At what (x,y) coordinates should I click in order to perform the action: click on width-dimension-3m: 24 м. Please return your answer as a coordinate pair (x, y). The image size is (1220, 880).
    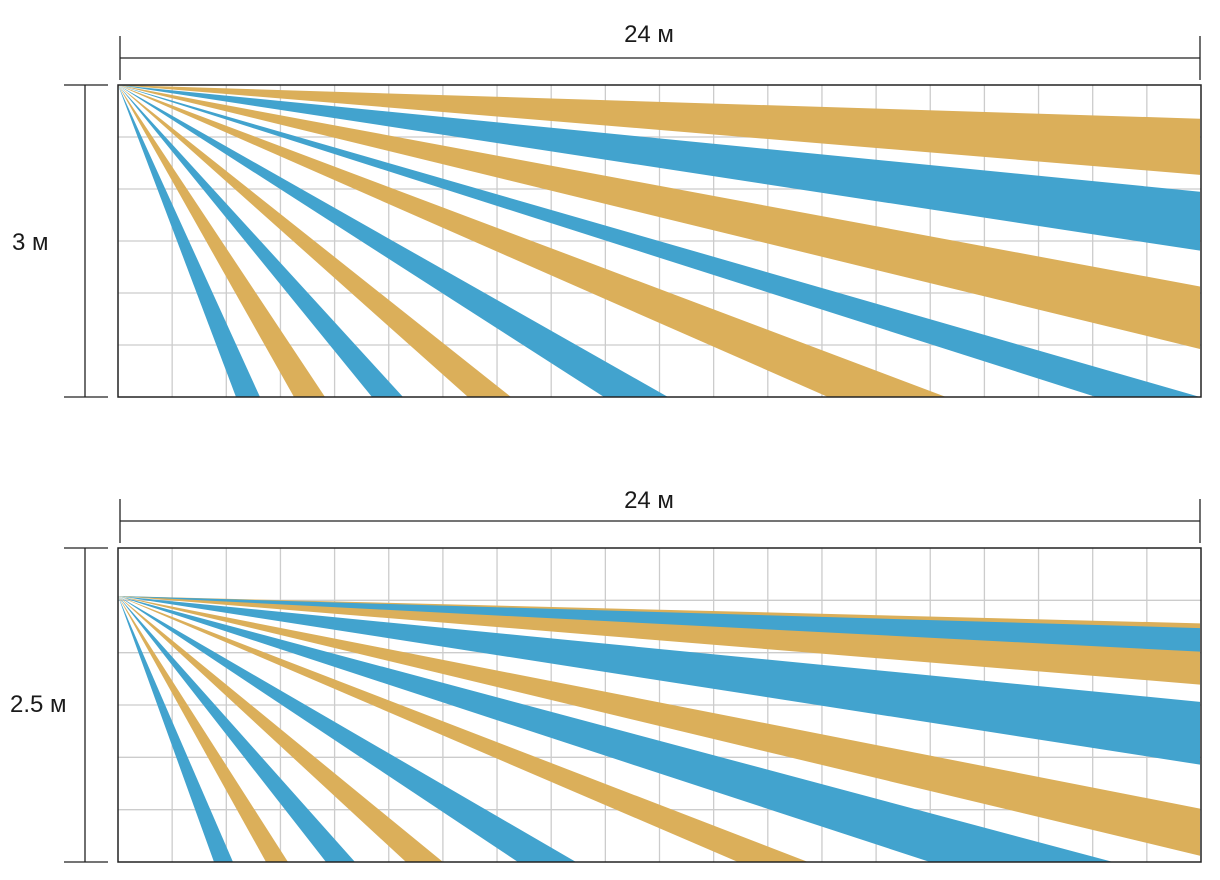
    Looking at the image, I should click on (660, 50).